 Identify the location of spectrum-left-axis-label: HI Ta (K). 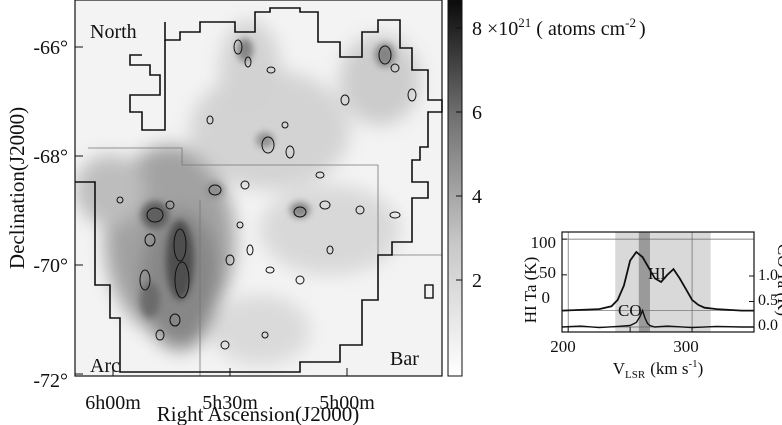
(530, 290).